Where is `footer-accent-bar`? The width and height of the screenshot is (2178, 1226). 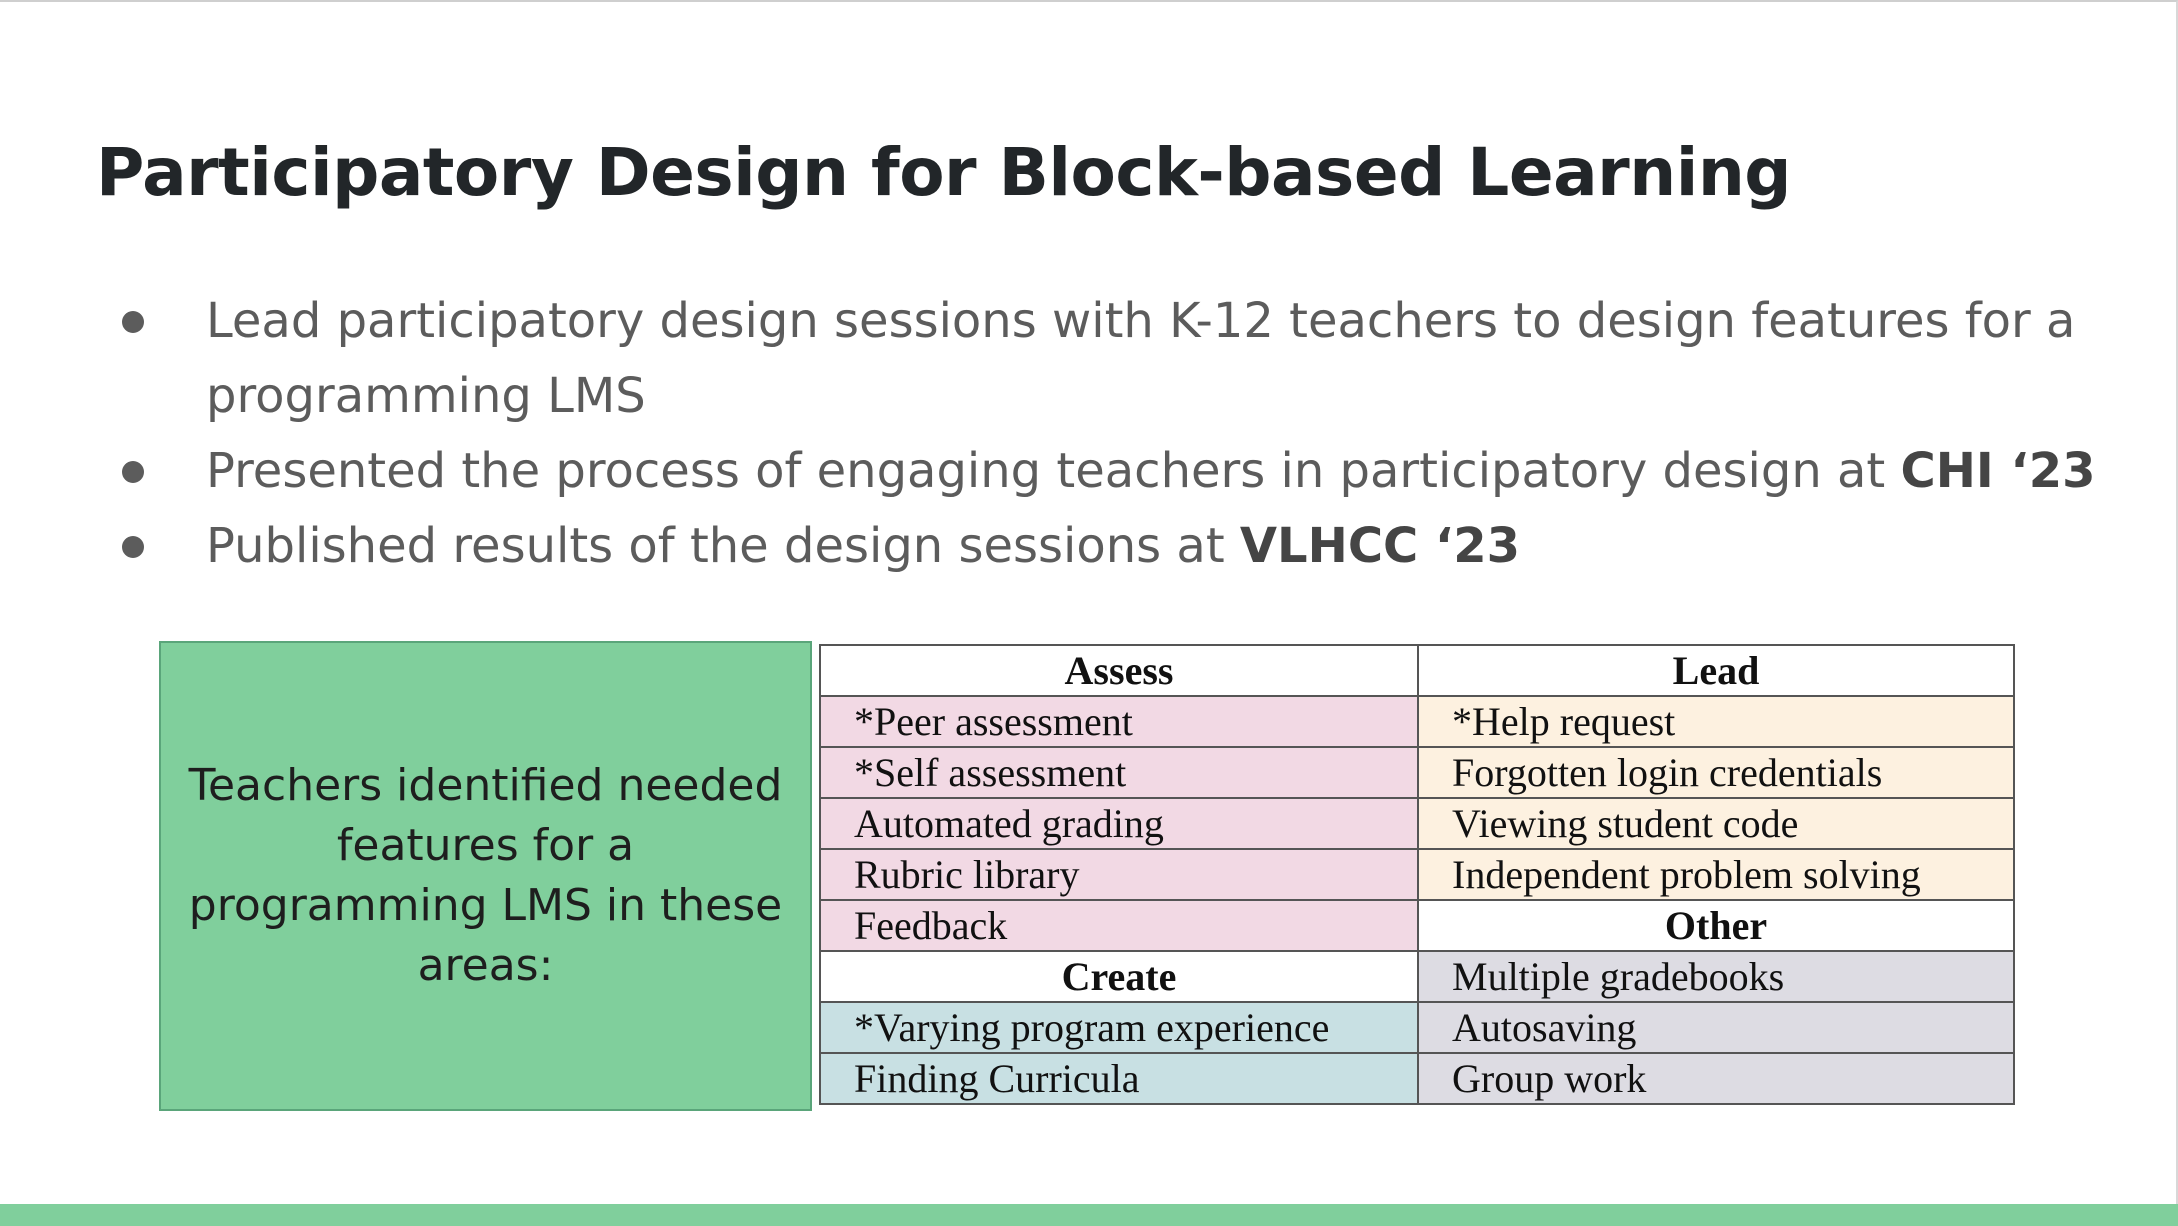
footer-accent-bar is located at coordinates (1089, 1215).